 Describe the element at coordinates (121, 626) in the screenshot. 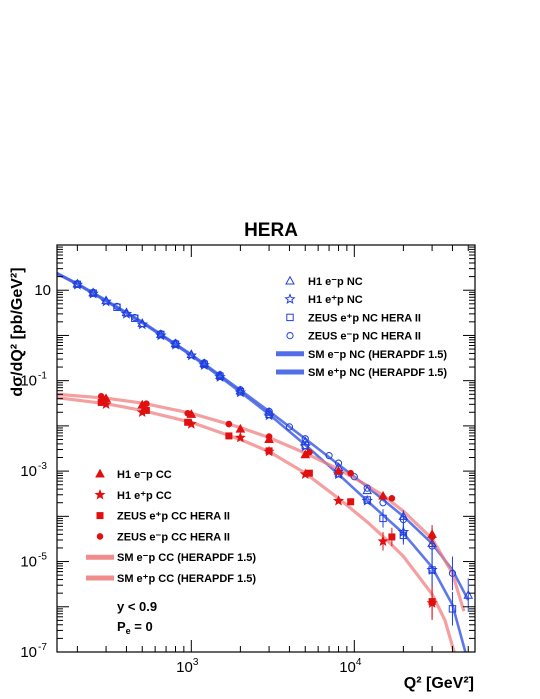

I see `annotation-pol-symbol: P` at that location.